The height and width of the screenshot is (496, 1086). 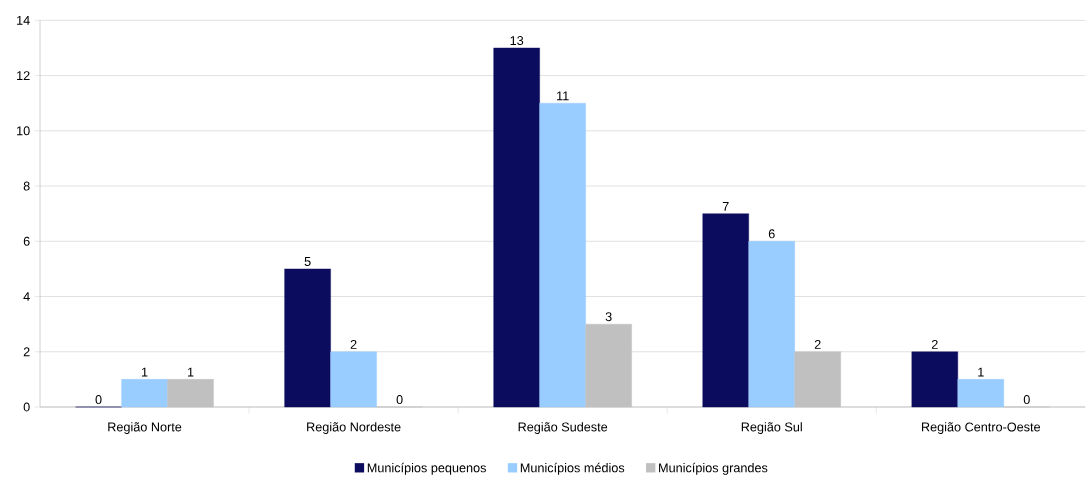 What do you see at coordinates (517, 41) in the screenshot?
I see `data-label: 13` at bounding box center [517, 41].